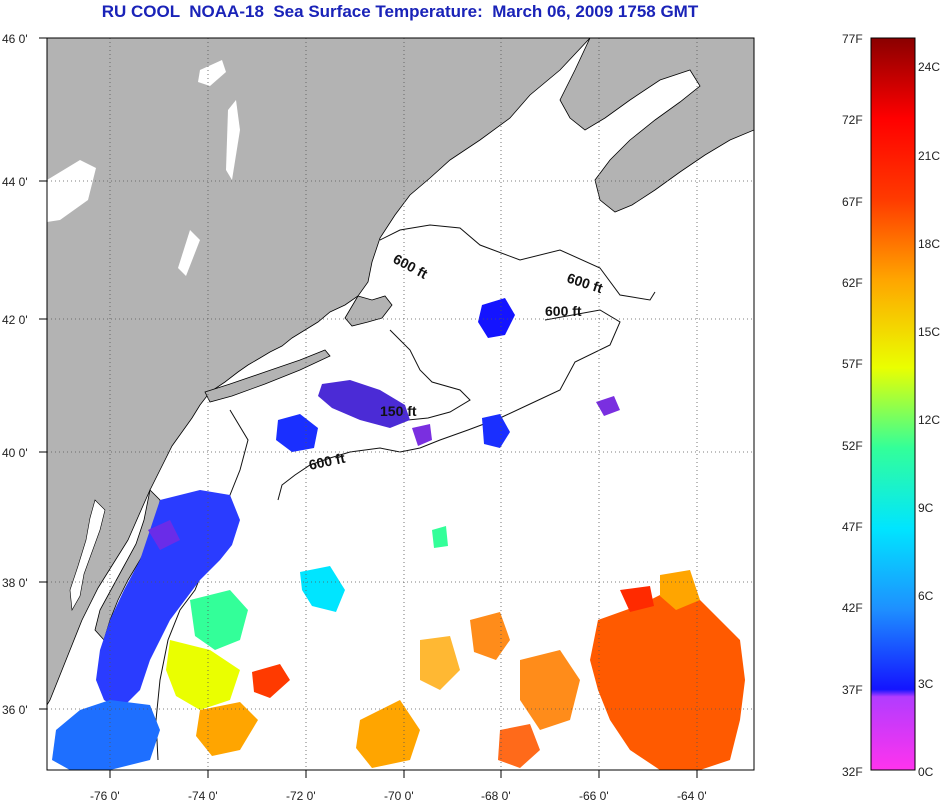 Image resolution: width=944 pixels, height=809 pixels. I want to click on contour-label-600ft-4: 600 ft, so click(326, 461).